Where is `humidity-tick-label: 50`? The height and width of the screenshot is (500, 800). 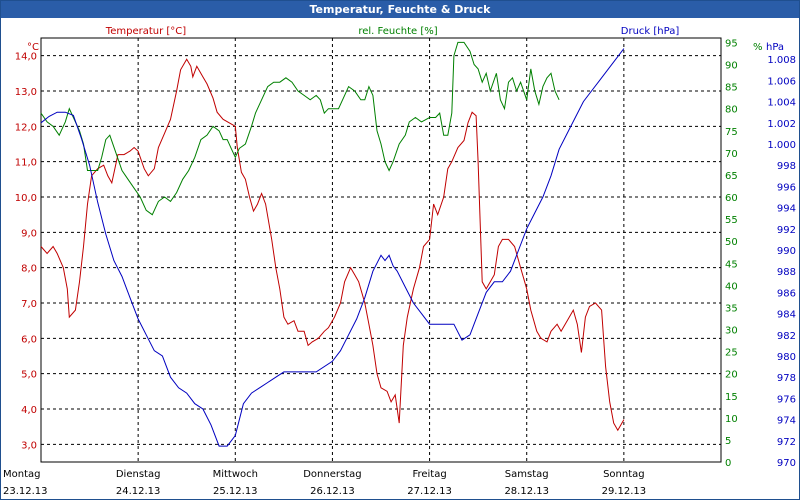 humidity-tick-label: 50 is located at coordinates (731, 242).